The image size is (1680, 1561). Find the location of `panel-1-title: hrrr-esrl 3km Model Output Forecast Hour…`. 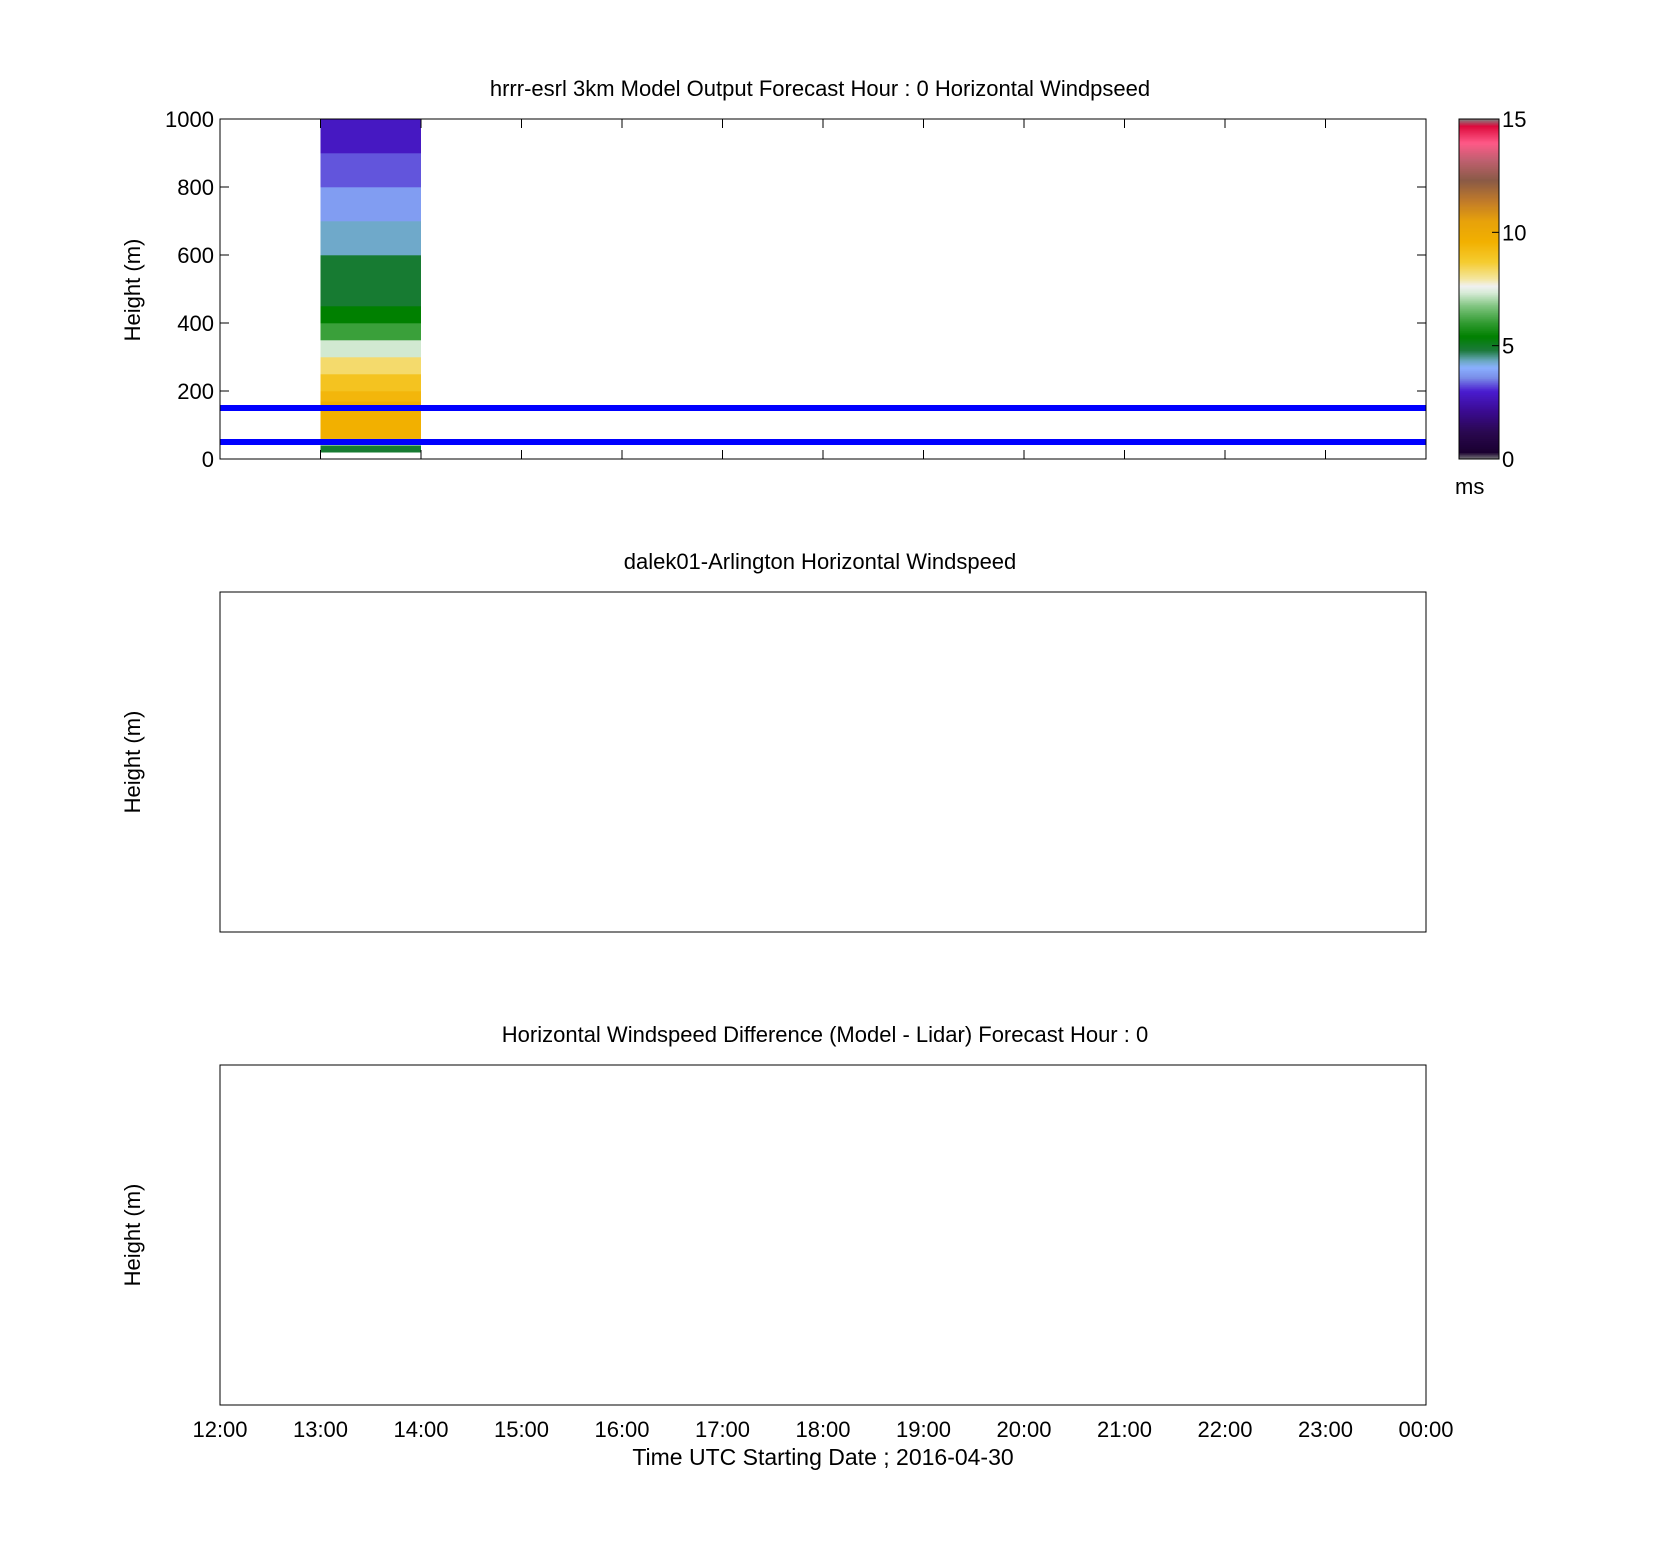

panel-1-title: hrrr-esrl 3km Model Output Forecast Hour… is located at coordinates (820, 88).